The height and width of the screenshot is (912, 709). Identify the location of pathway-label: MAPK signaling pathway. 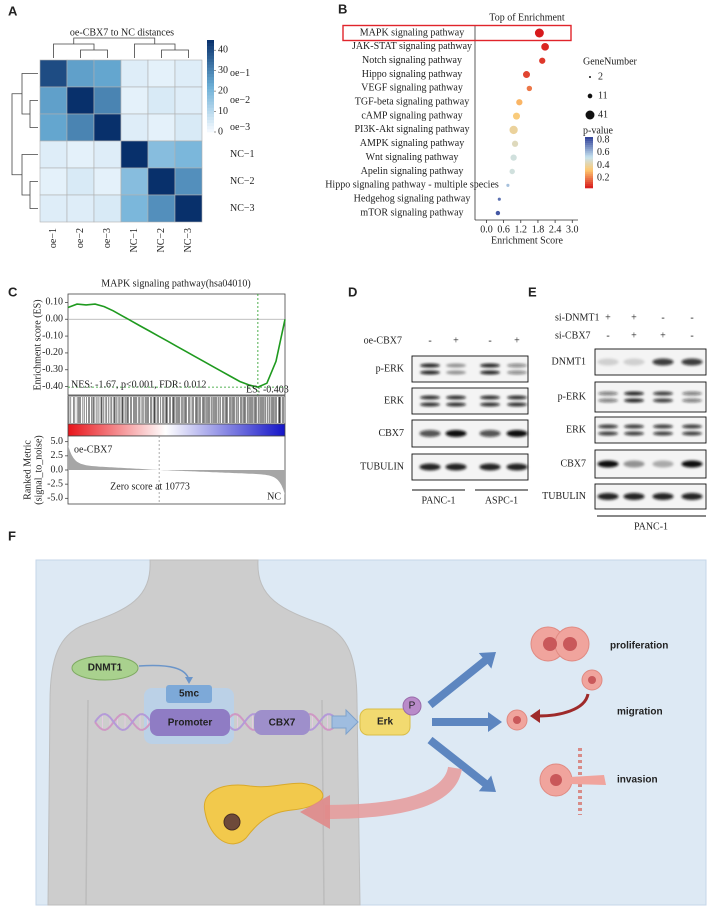
(412, 32).